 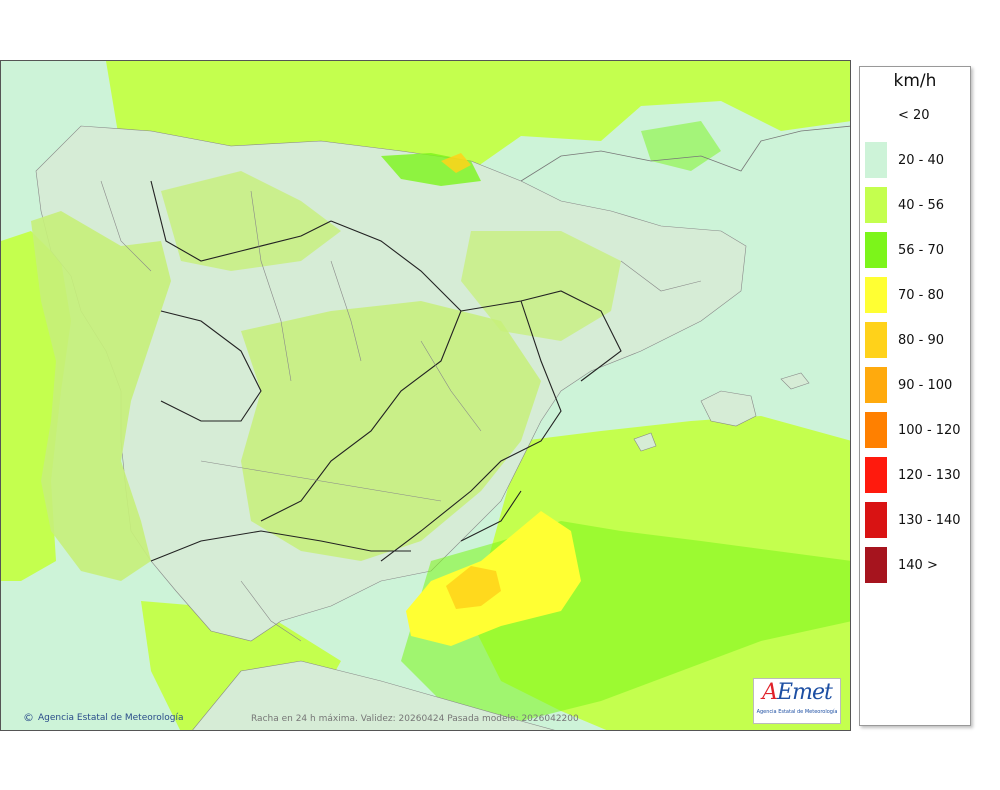 I want to click on legend-label: 140 >, so click(x=918, y=565).